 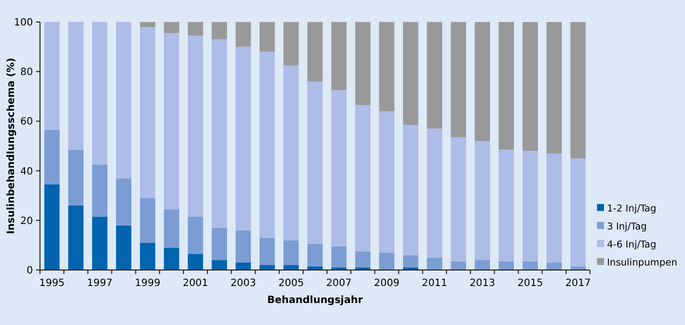 What do you see at coordinates (52, 283) in the screenshot?
I see `x-tick-label: 1995` at bounding box center [52, 283].